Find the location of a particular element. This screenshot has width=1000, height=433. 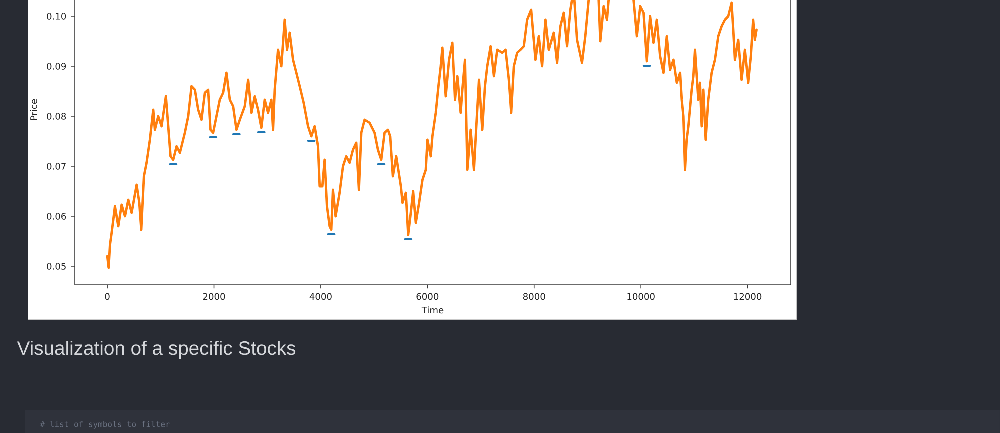

x-tick-label: 4000 is located at coordinates (321, 296).